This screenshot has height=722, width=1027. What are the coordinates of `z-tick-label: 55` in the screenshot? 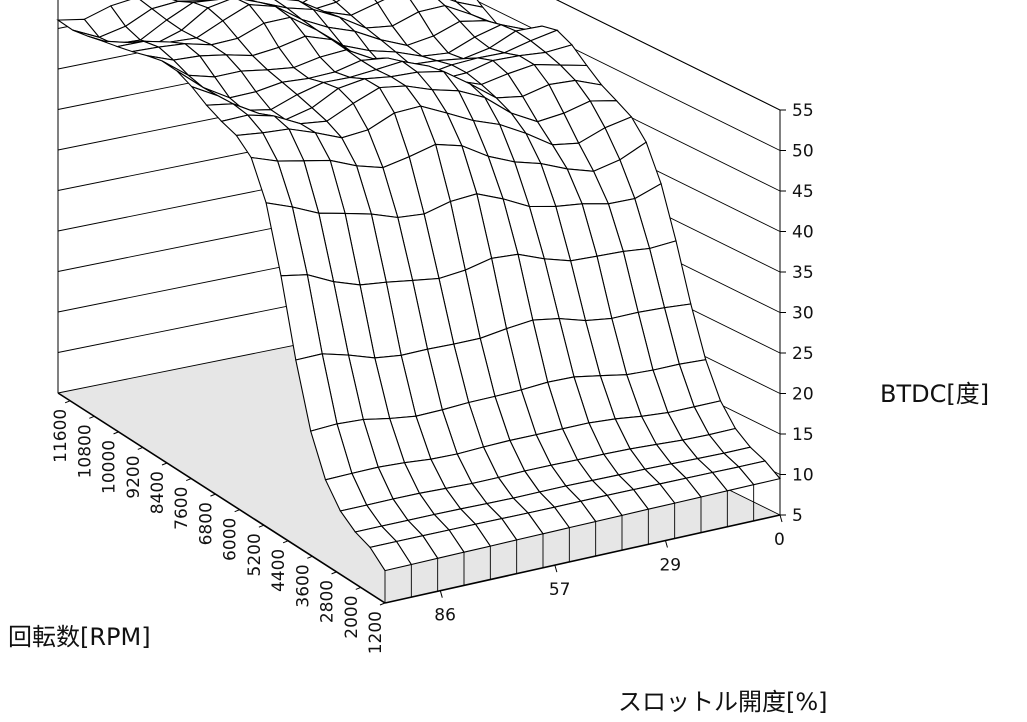 It's located at (803, 111).